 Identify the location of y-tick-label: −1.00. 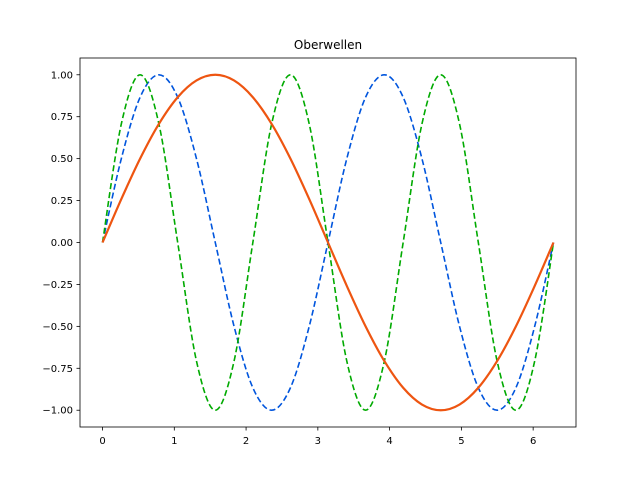
(57, 411).